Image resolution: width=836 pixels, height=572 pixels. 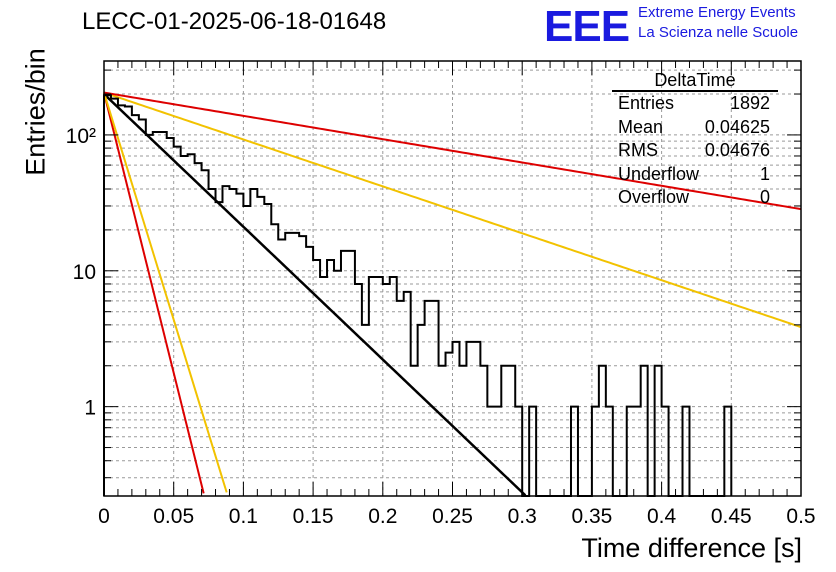 I want to click on x-tick-label: 0.3, so click(x=522, y=516).